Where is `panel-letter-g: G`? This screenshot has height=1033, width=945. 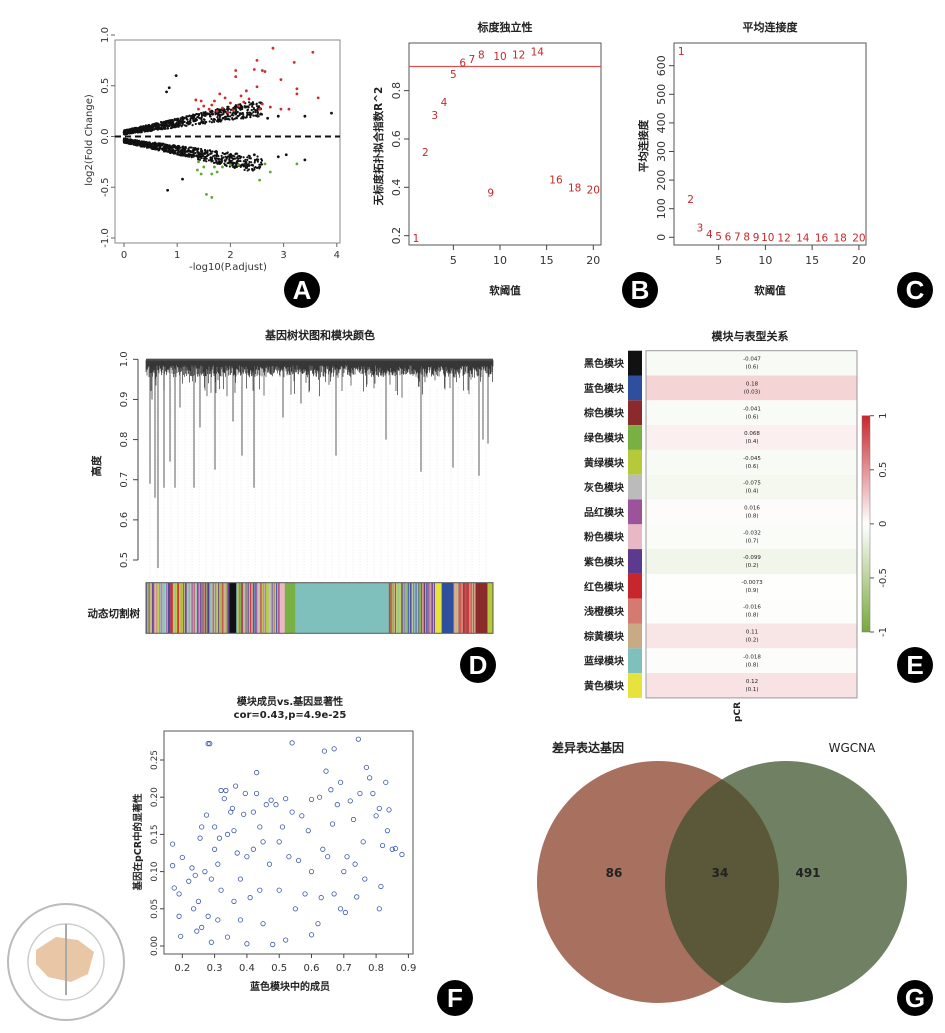
panel-letter-g: G is located at coordinates (915, 998).